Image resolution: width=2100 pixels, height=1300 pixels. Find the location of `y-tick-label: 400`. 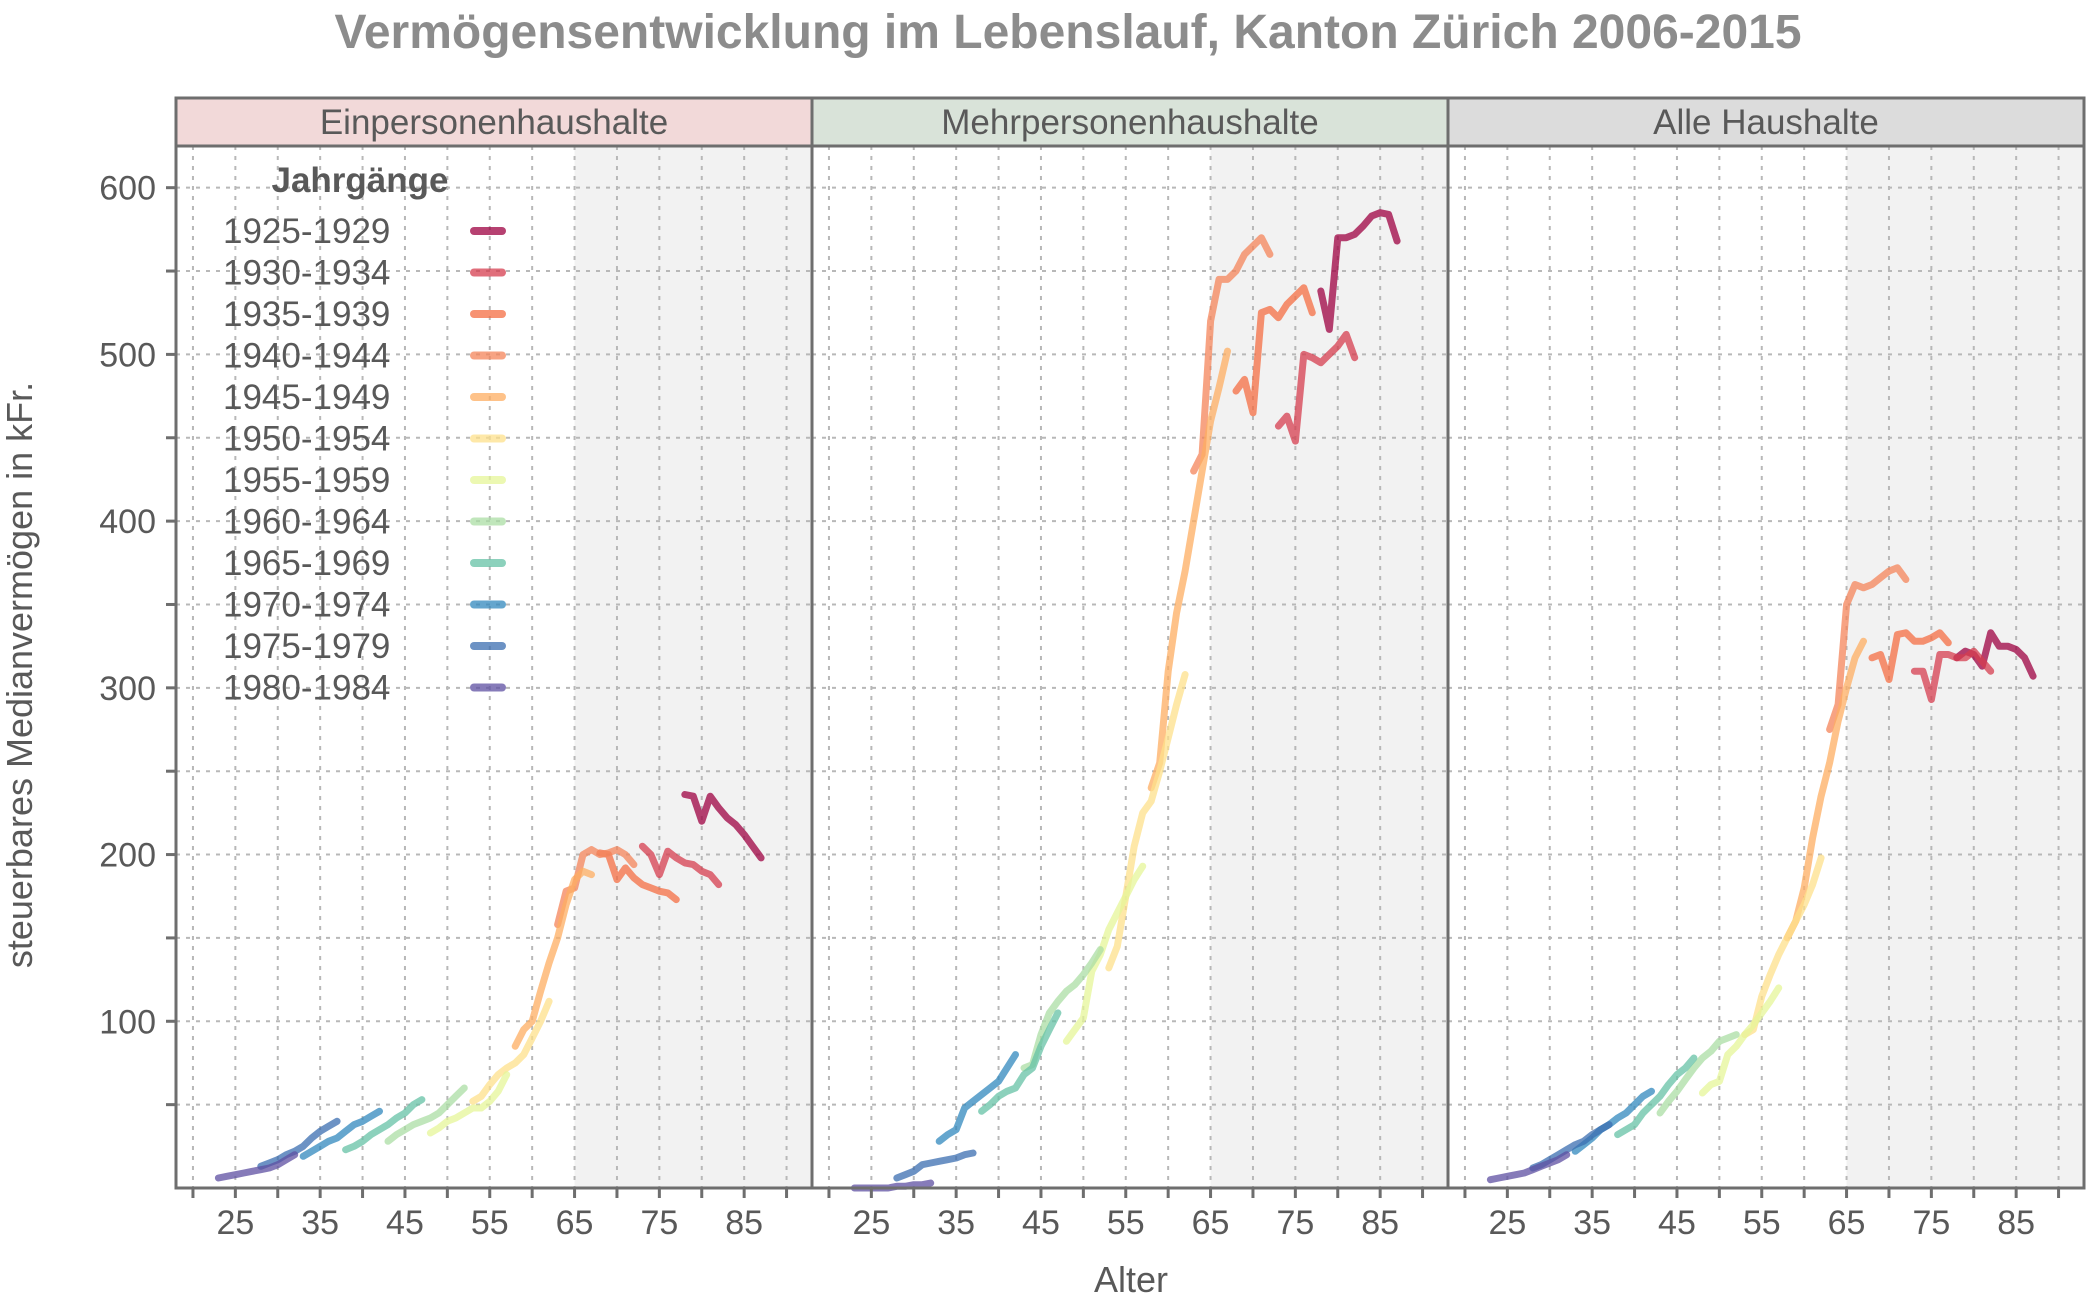

y-tick-label: 400 is located at coordinates (127, 522).